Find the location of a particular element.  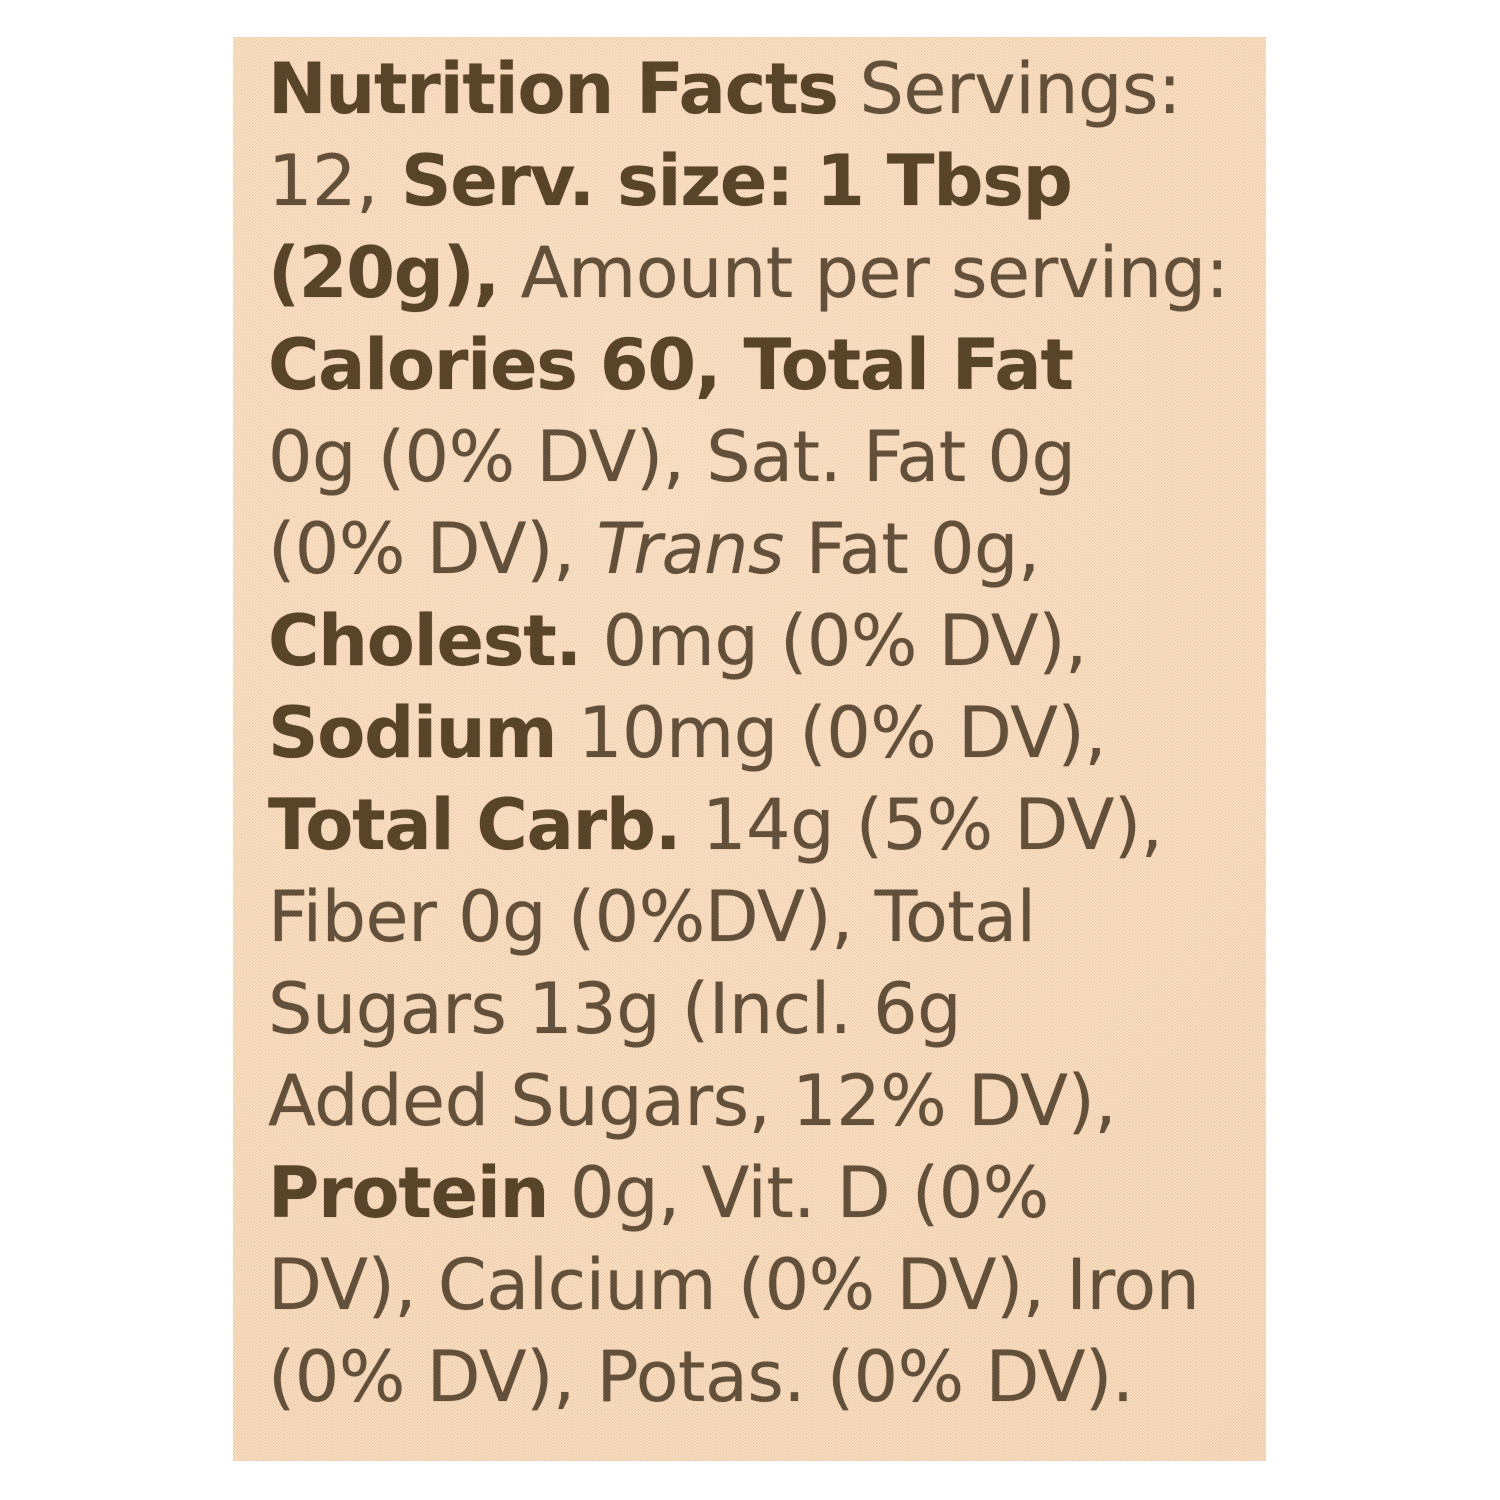

nutrition-line: Sodium 10mg (0% DV), is located at coordinates (768, 733).